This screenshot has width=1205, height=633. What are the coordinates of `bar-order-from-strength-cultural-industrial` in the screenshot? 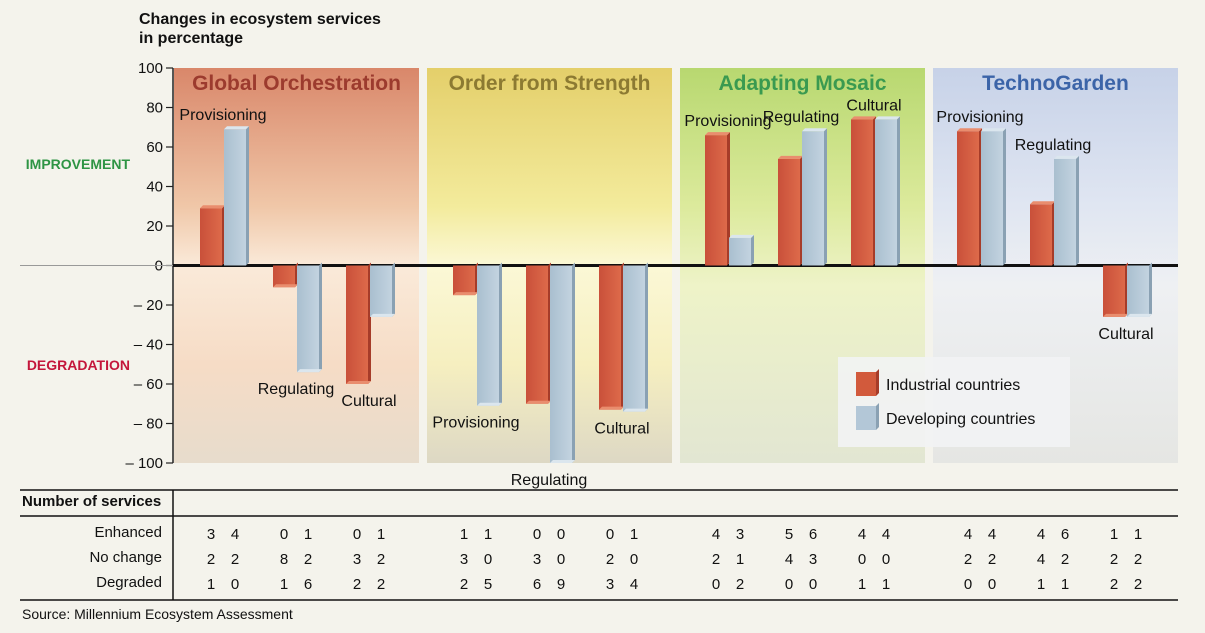 It's located at (611, 336).